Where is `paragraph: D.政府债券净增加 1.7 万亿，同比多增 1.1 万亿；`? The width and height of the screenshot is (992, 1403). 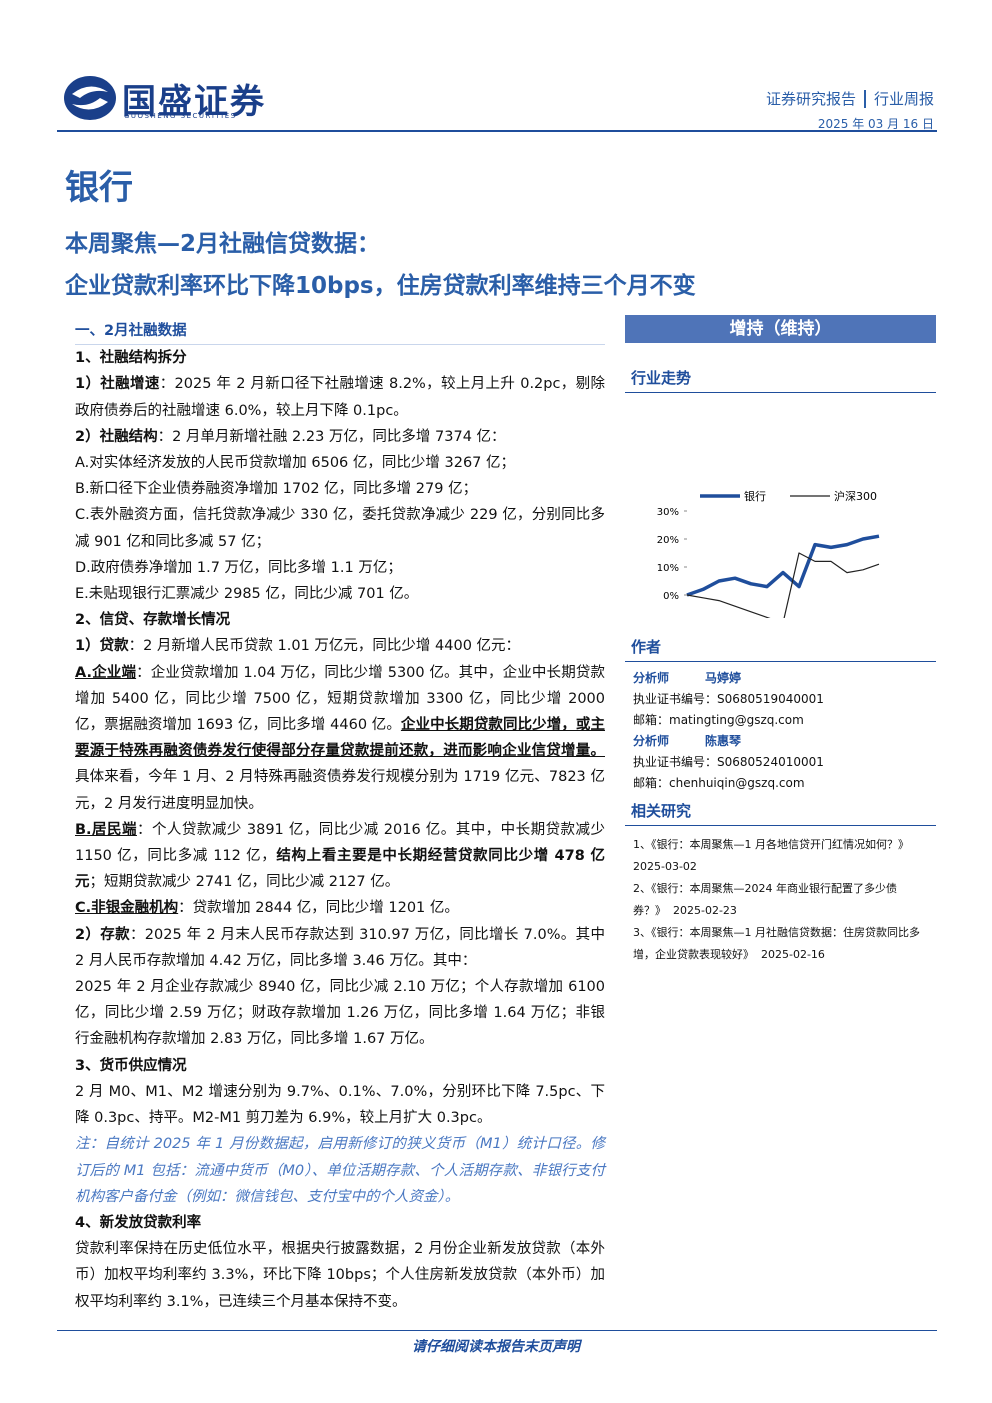
paragraph: D.政府债券净增加 1.7 万亿，同比多增 1.1 万亿； is located at coordinates (238, 567).